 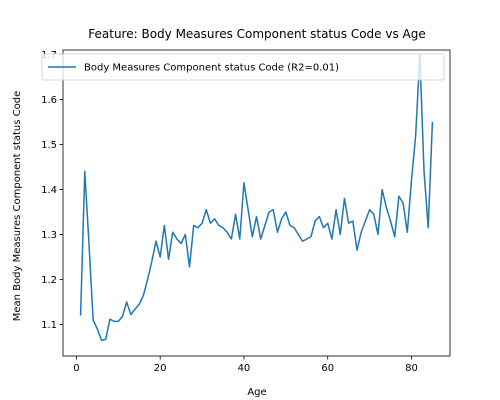 I want to click on y-tick-label: 1.6, so click(x=49, y=100).